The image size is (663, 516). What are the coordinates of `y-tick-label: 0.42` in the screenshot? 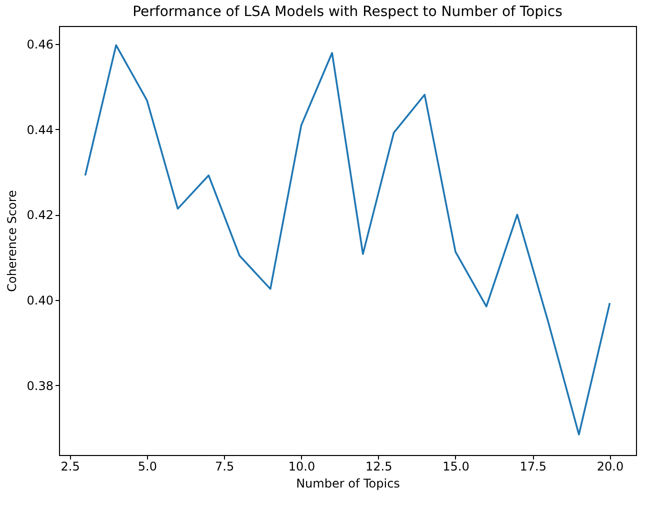 It's located at (40, 215).